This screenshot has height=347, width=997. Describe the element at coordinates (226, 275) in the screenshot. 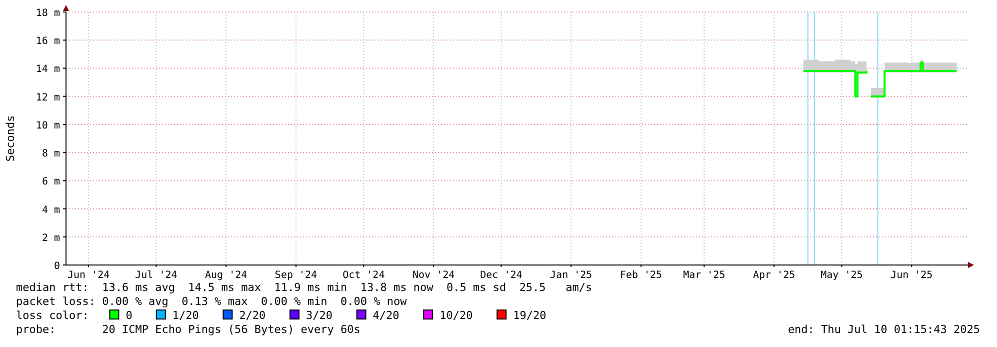

I see `x-tick-label: Aug '24` at that location.